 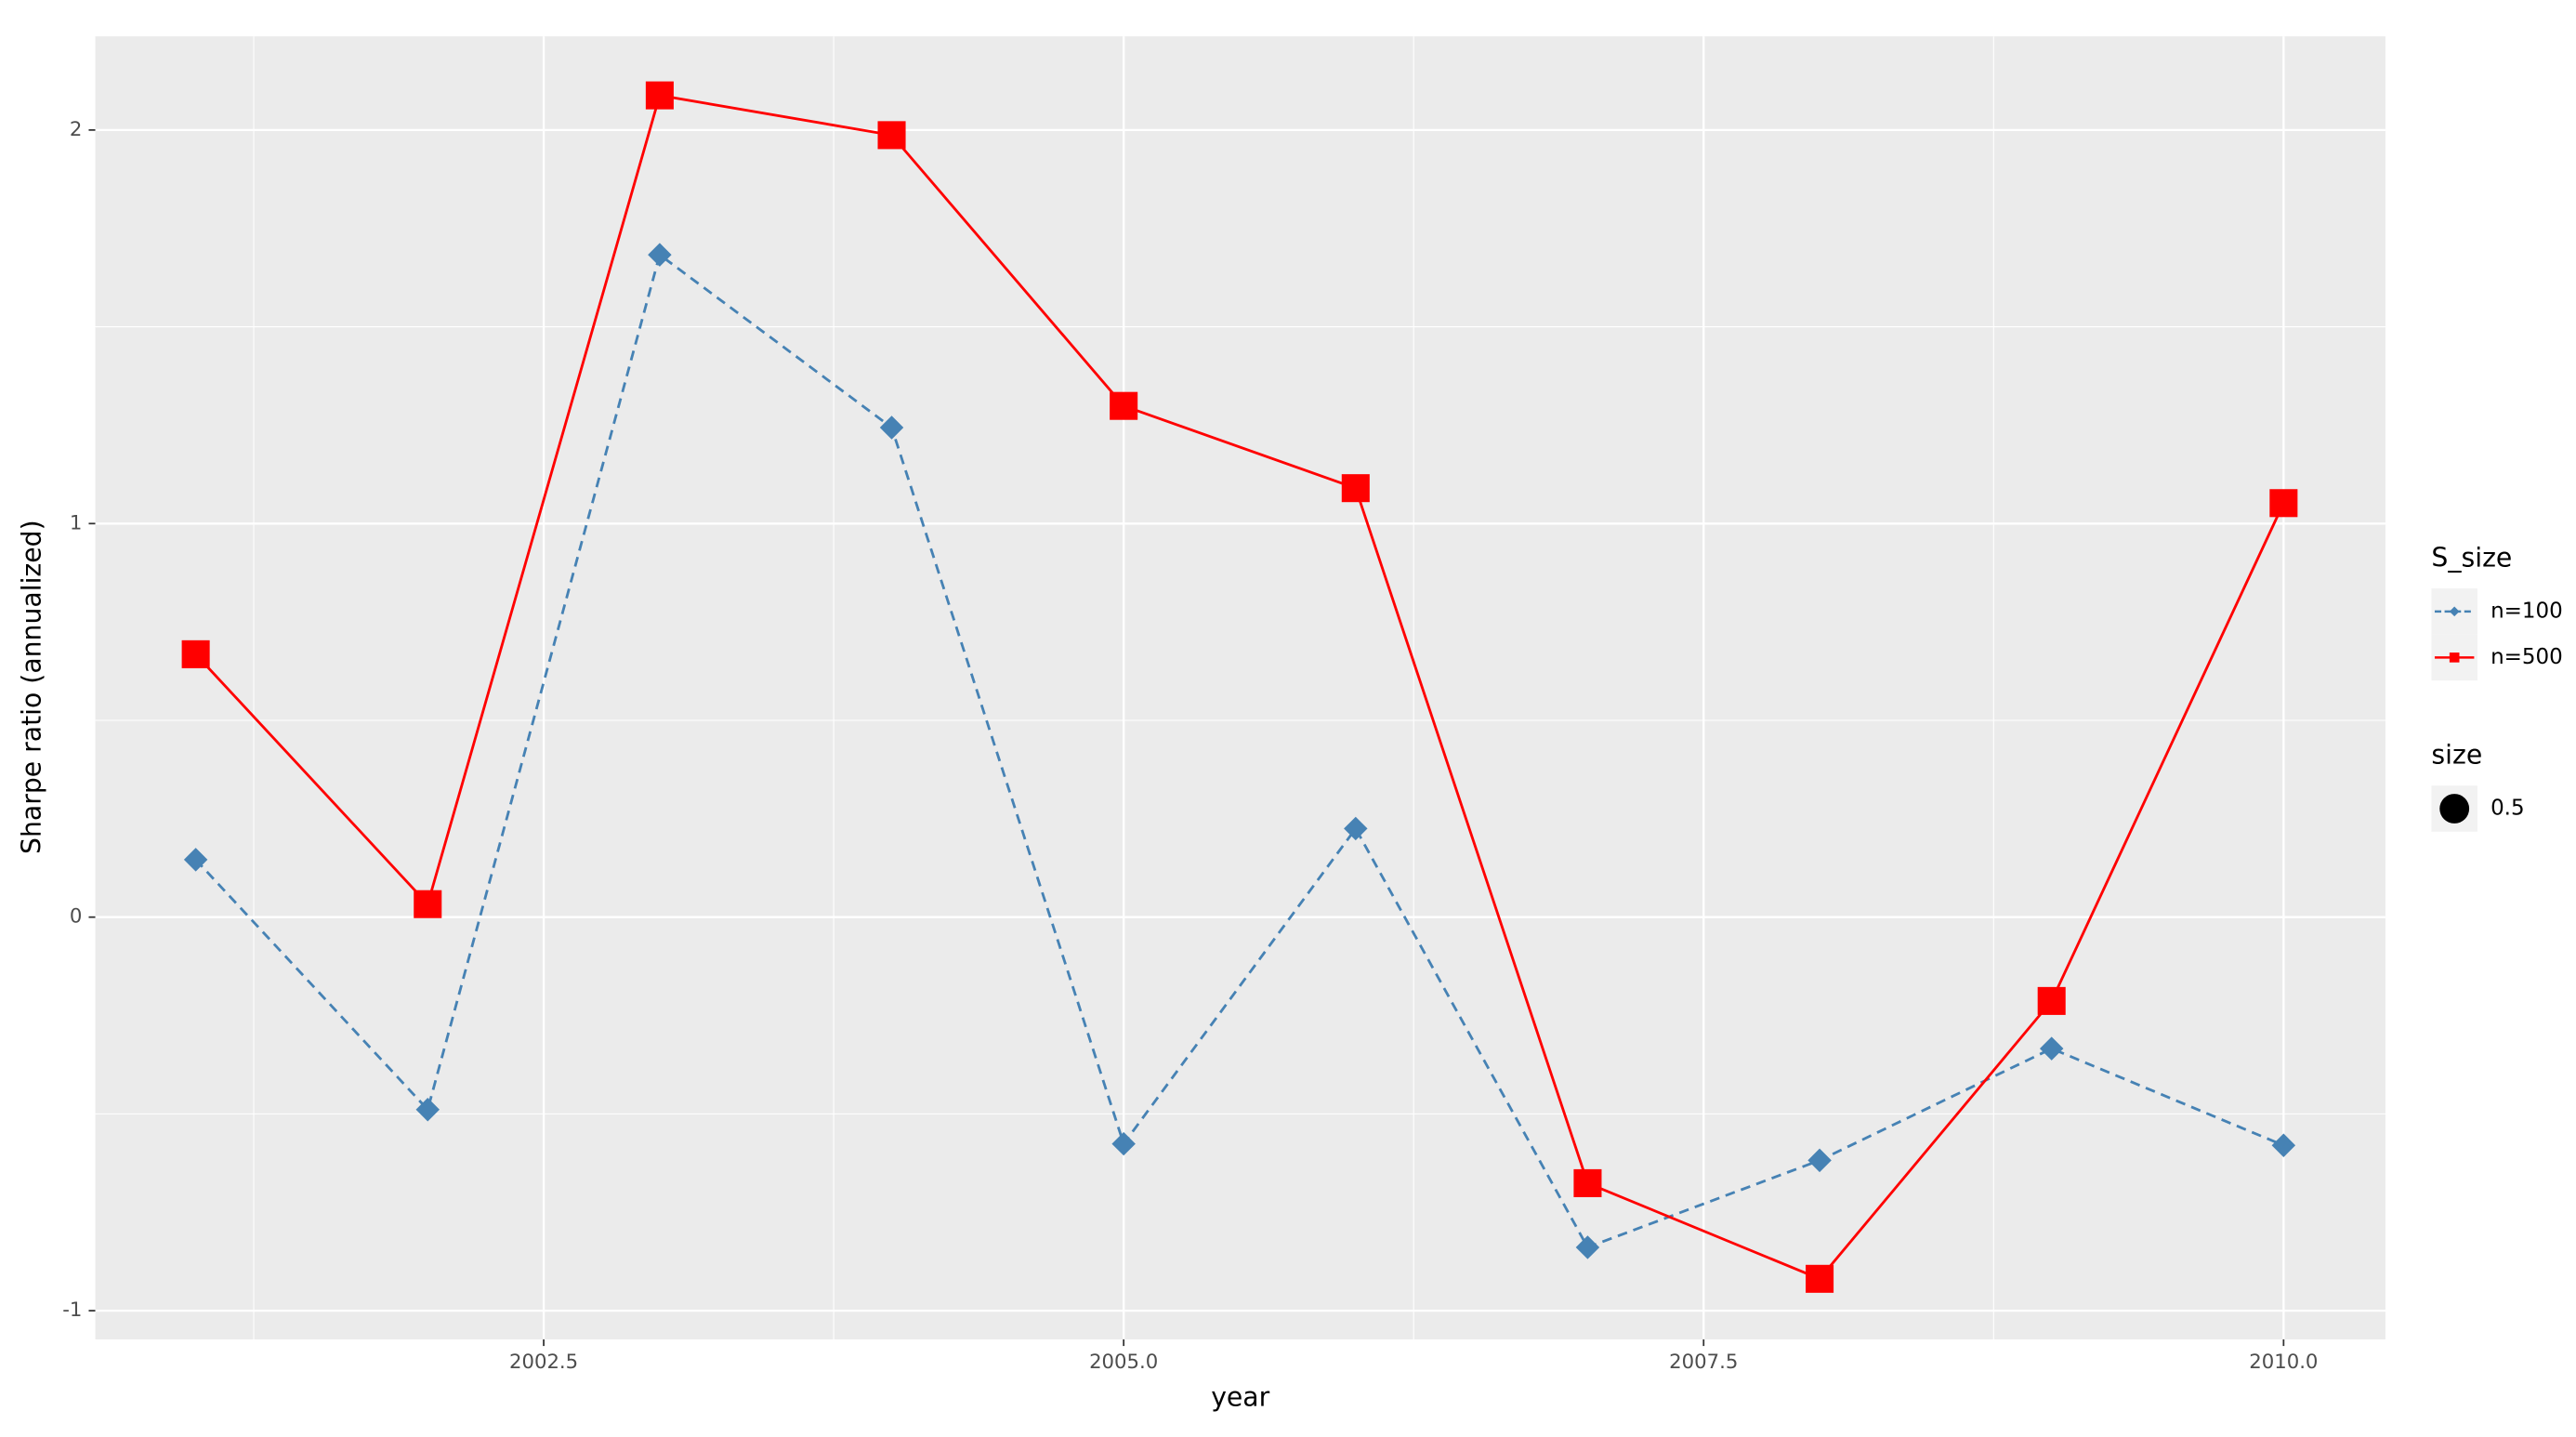 What do you see at coordinates (2508, 809) in the screenshot?
I see `legend-label: 0.5` at bounding box center [2508, 809].